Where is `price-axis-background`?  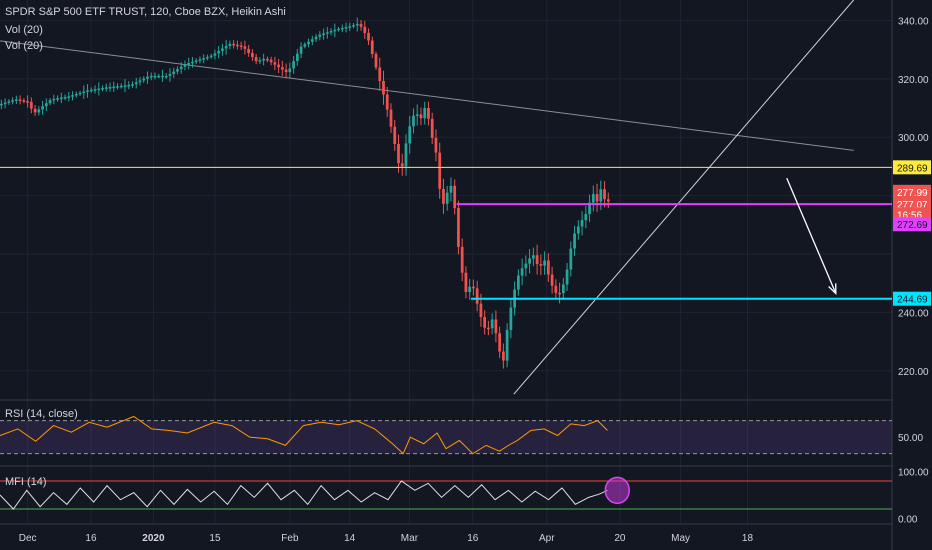 price-axis-background is located at coordinates (912, 275).